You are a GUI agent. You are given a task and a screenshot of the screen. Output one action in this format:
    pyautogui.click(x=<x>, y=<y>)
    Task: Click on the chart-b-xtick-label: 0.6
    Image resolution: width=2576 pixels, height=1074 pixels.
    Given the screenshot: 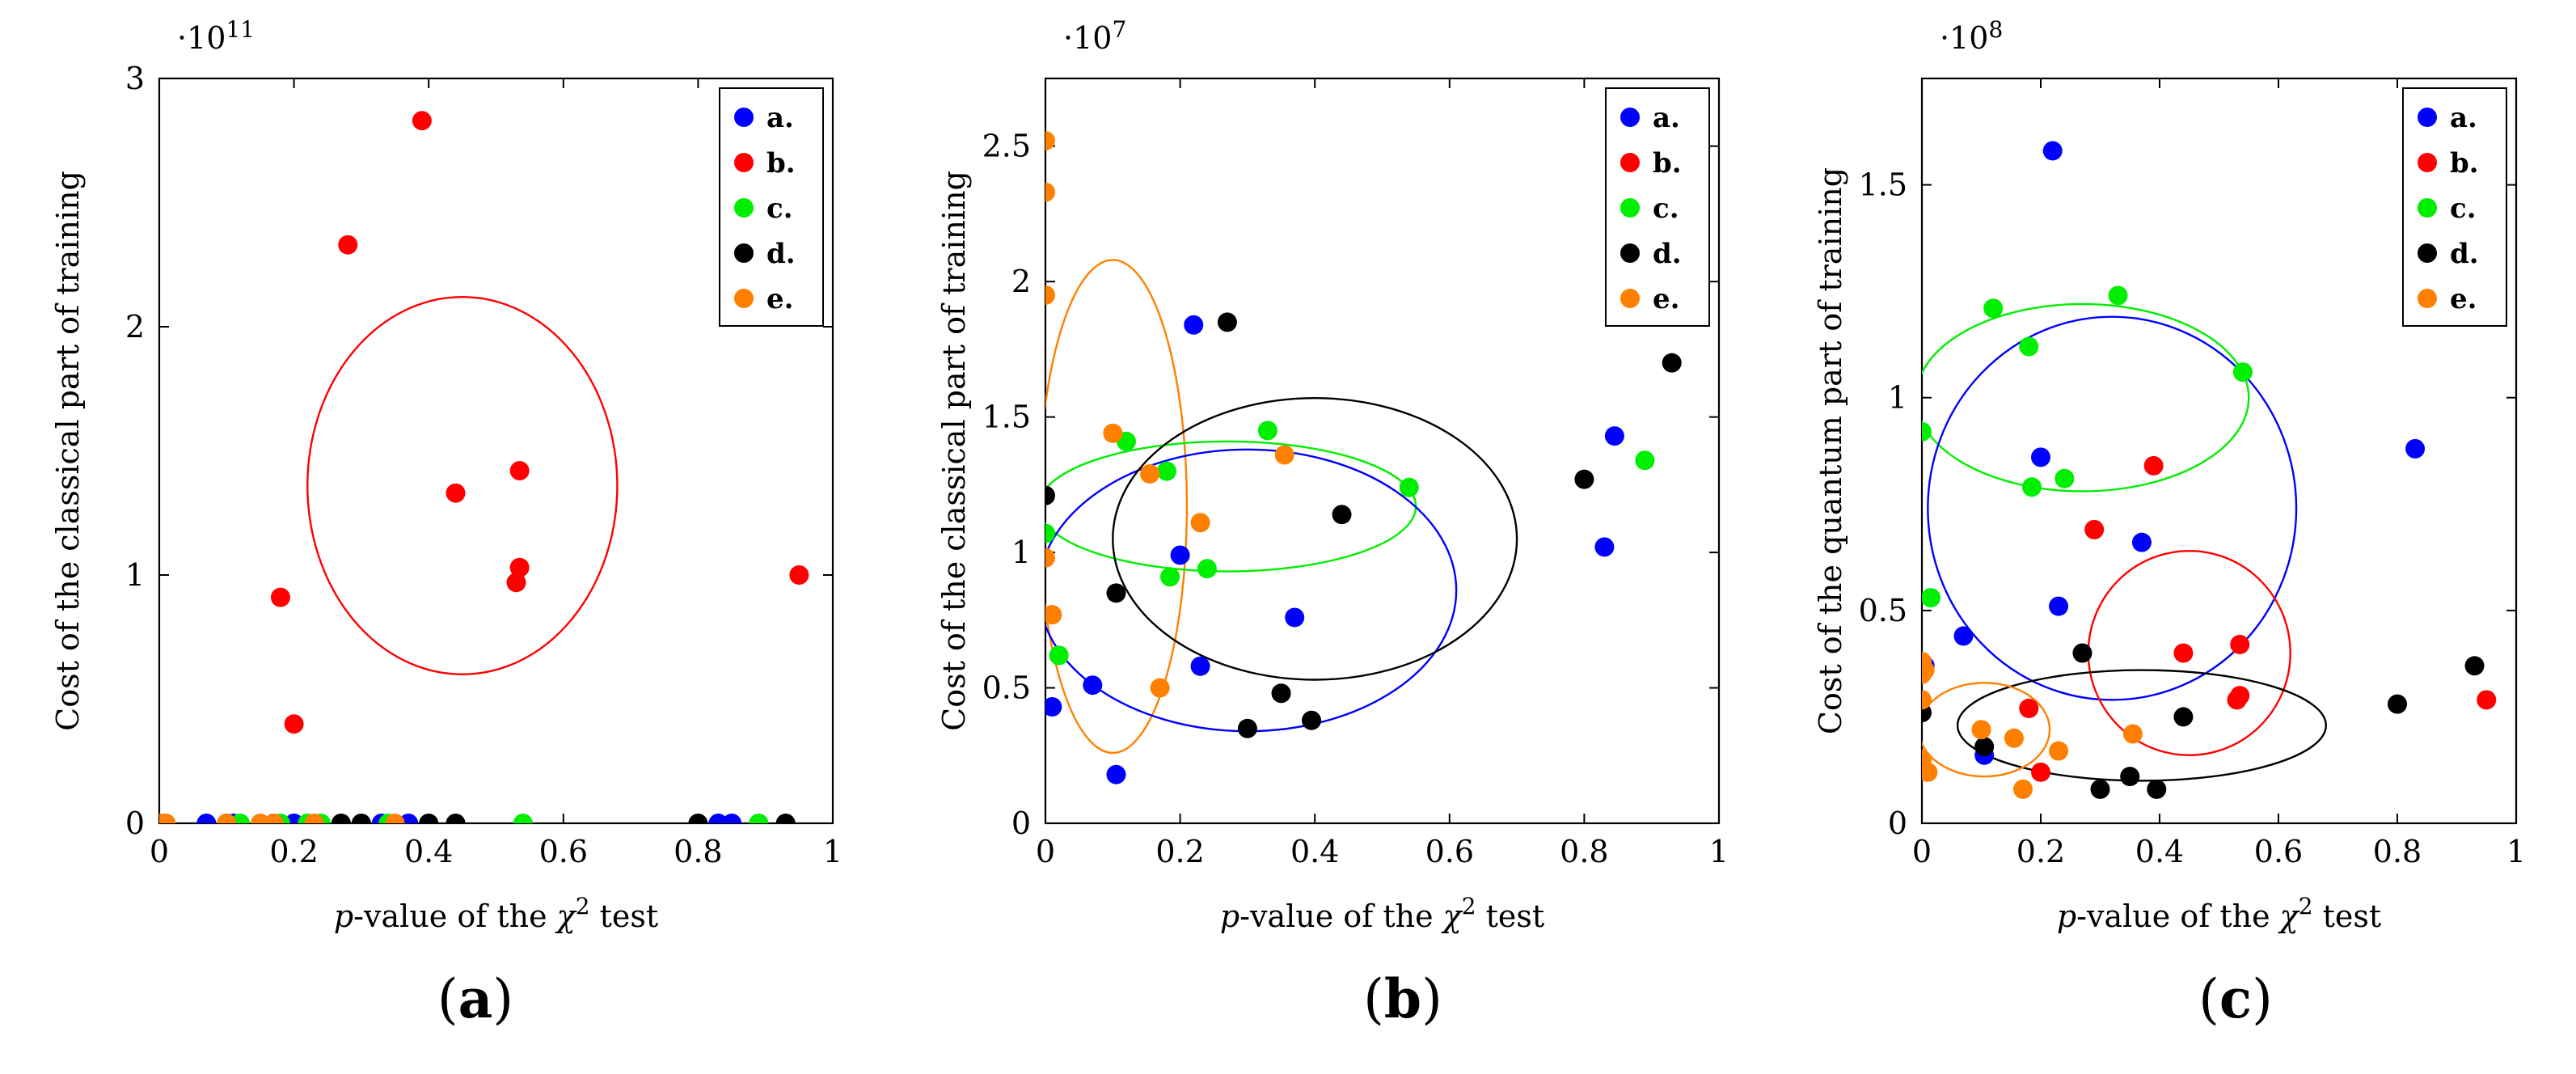 What is the action you would take?
    pyautogui.click(x=1449, y=851)
    